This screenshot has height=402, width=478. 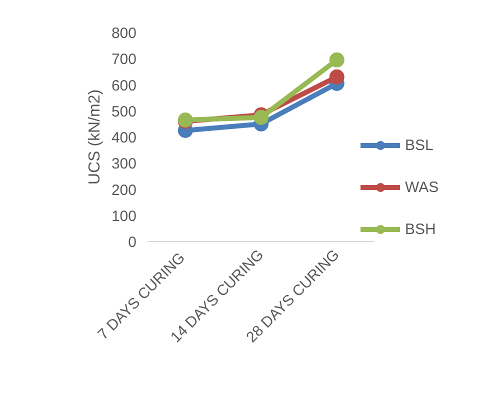 I want to click on y-tick-label: 400, so click(x=124, y=138).